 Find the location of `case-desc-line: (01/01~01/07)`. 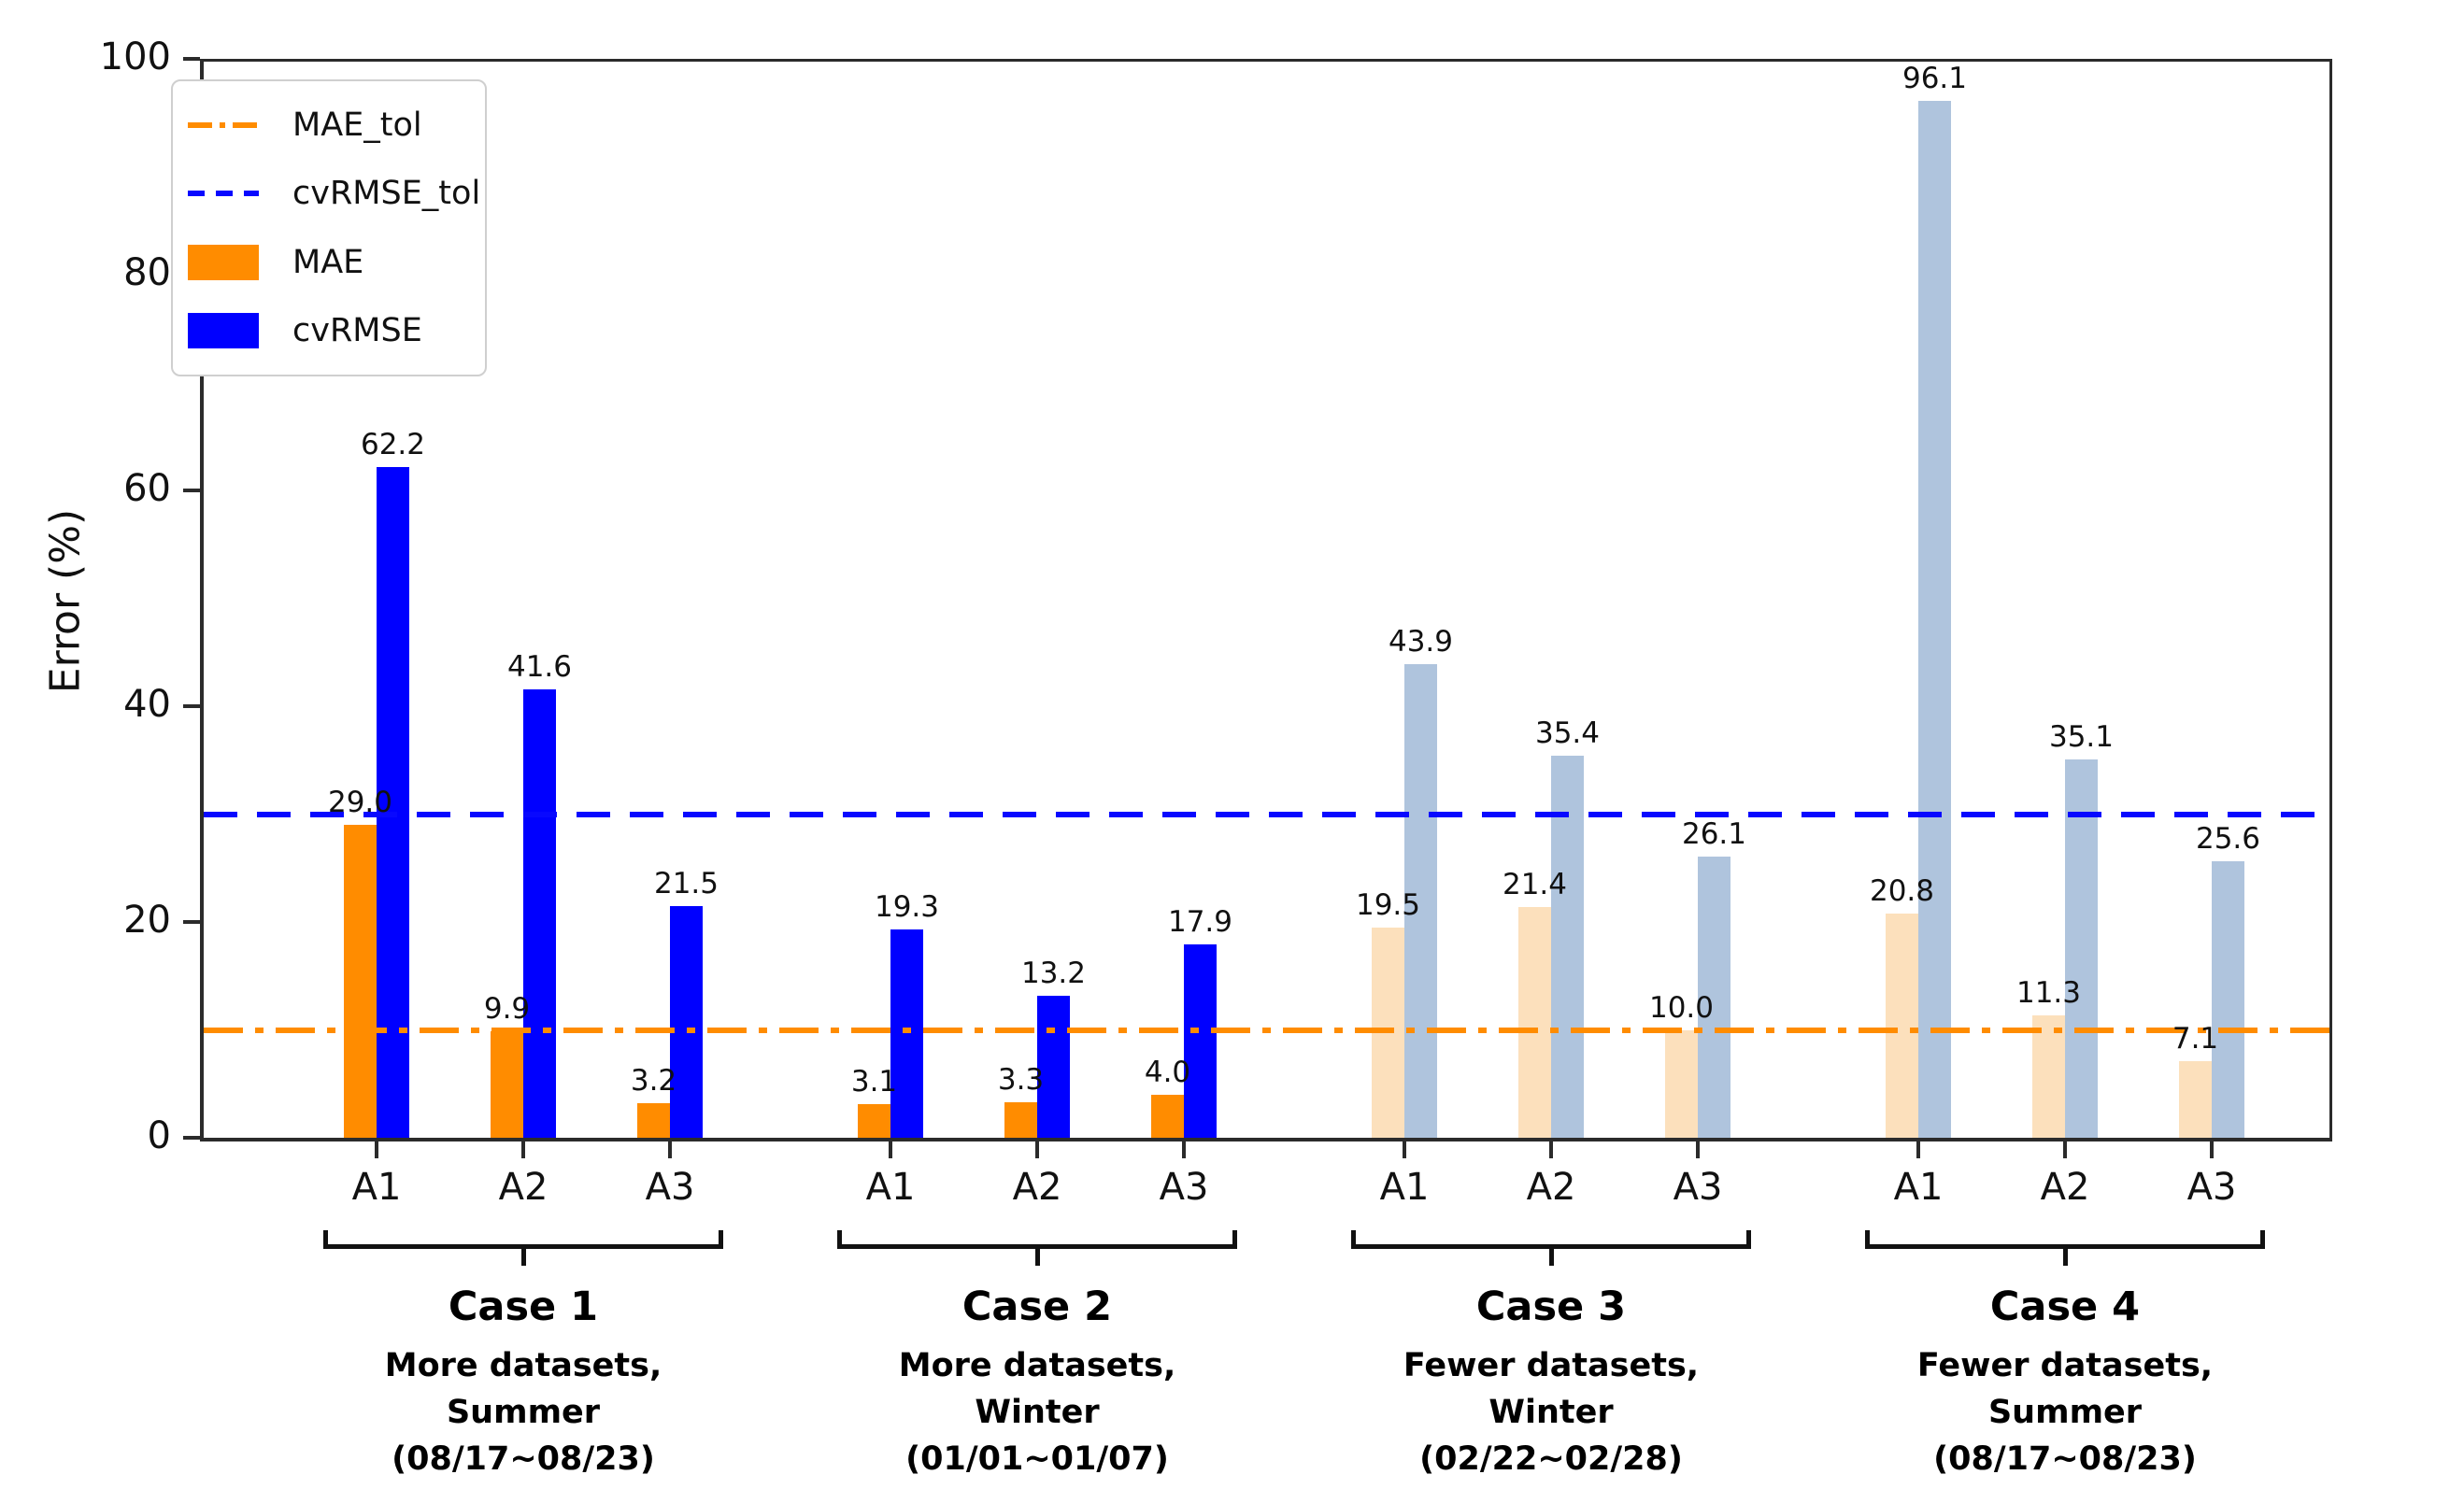

case-desc-line: (01/01~01/07) is located at coordinates (1037, 1459).